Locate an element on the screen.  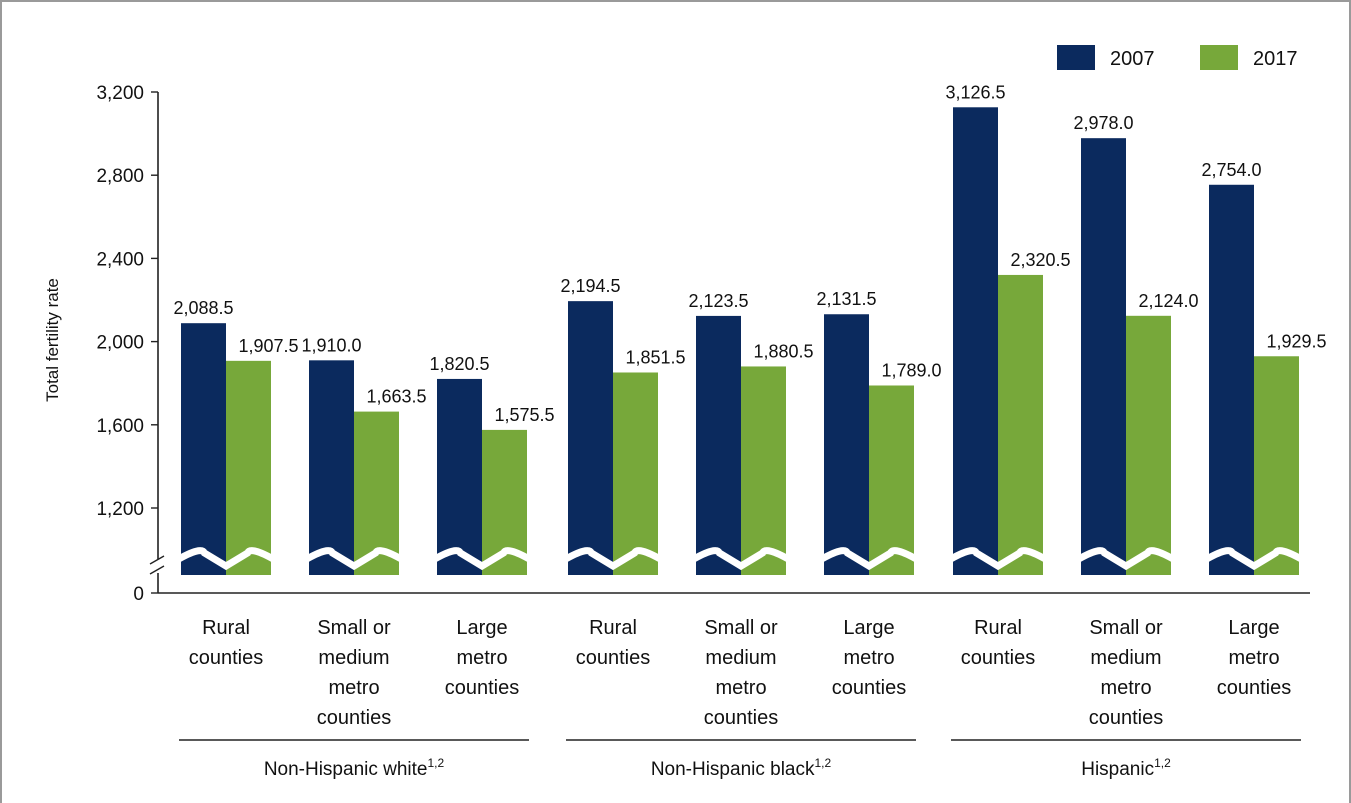
data-label: 2,320.5 is located at coordinates (1040, 260).